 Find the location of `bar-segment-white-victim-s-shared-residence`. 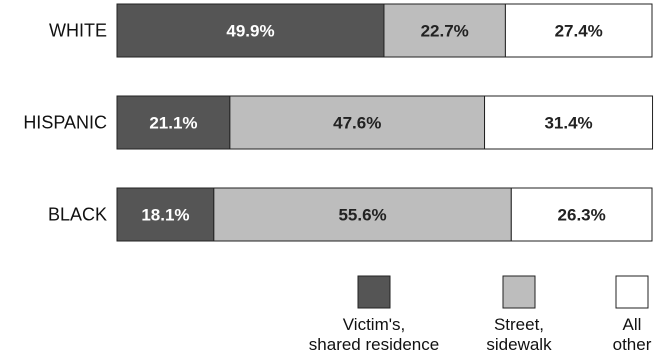

bar-segment-white-victim-s-shared-residence is located at coordinates (250, 30).